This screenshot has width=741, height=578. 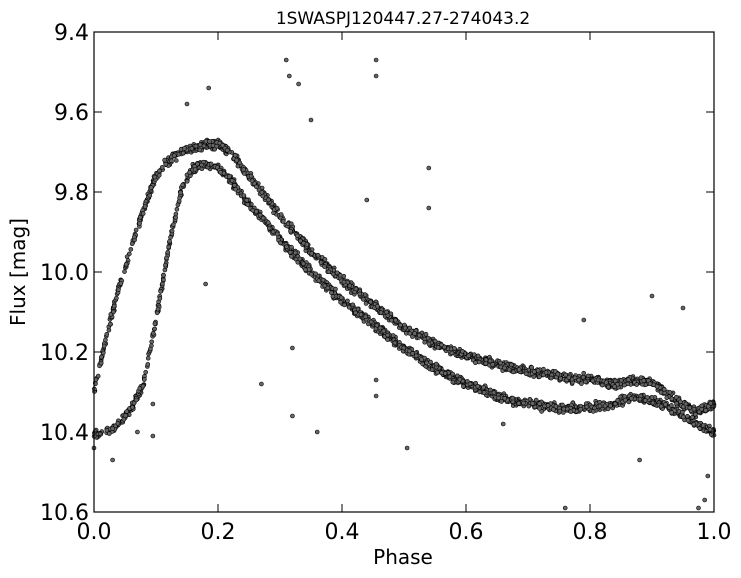 I want to click on x-tick-label: 0.2, so click(x=218, y=532).